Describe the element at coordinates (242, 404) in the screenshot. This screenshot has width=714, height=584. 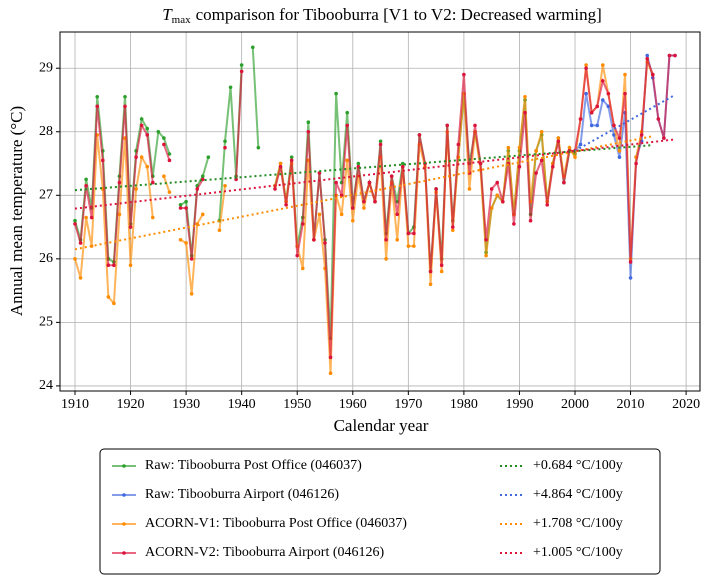
I see `x-tick-label: 1940` at that location.